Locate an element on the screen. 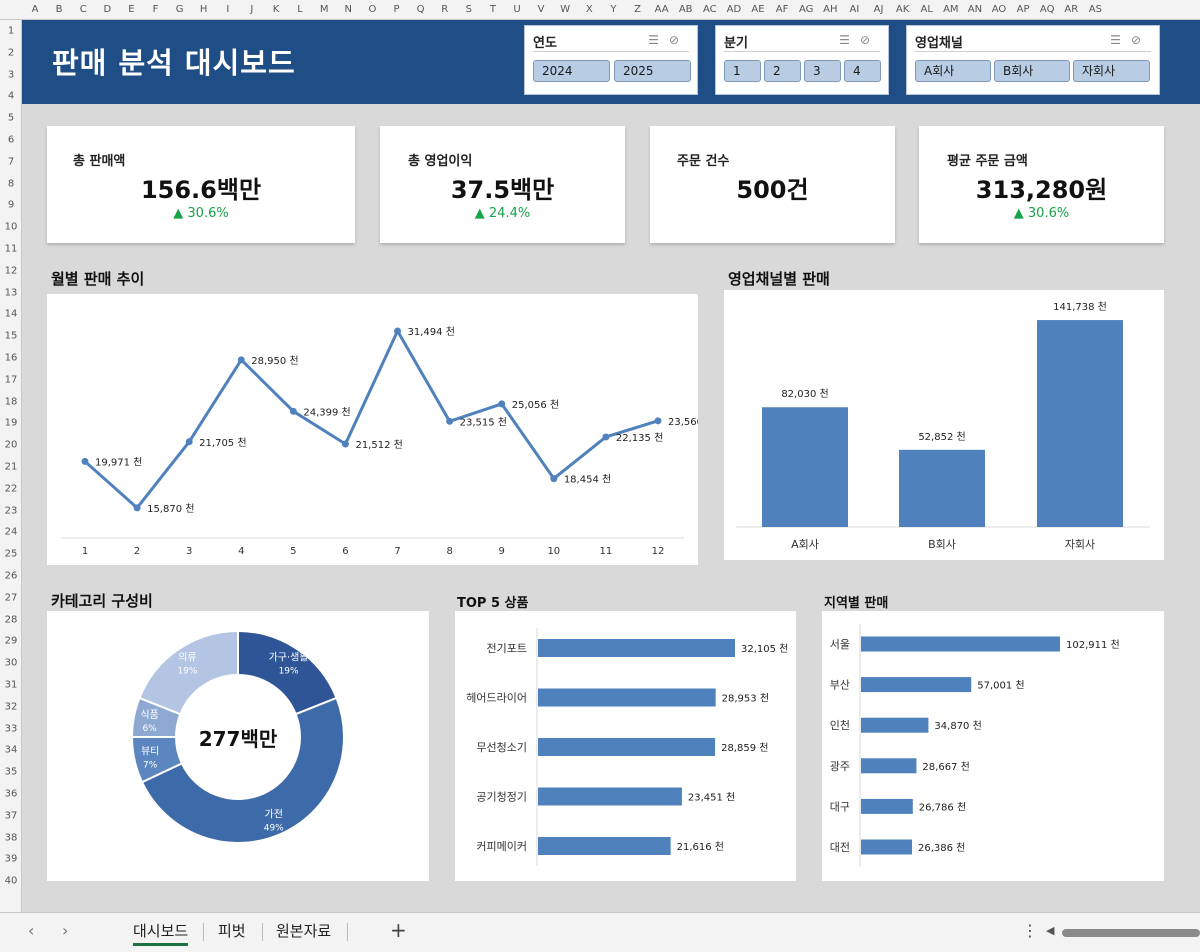 This screenshot has height=952, width=1200. slicer-option-subsidiary: 자회사 is located at coordinates (1111, 71).